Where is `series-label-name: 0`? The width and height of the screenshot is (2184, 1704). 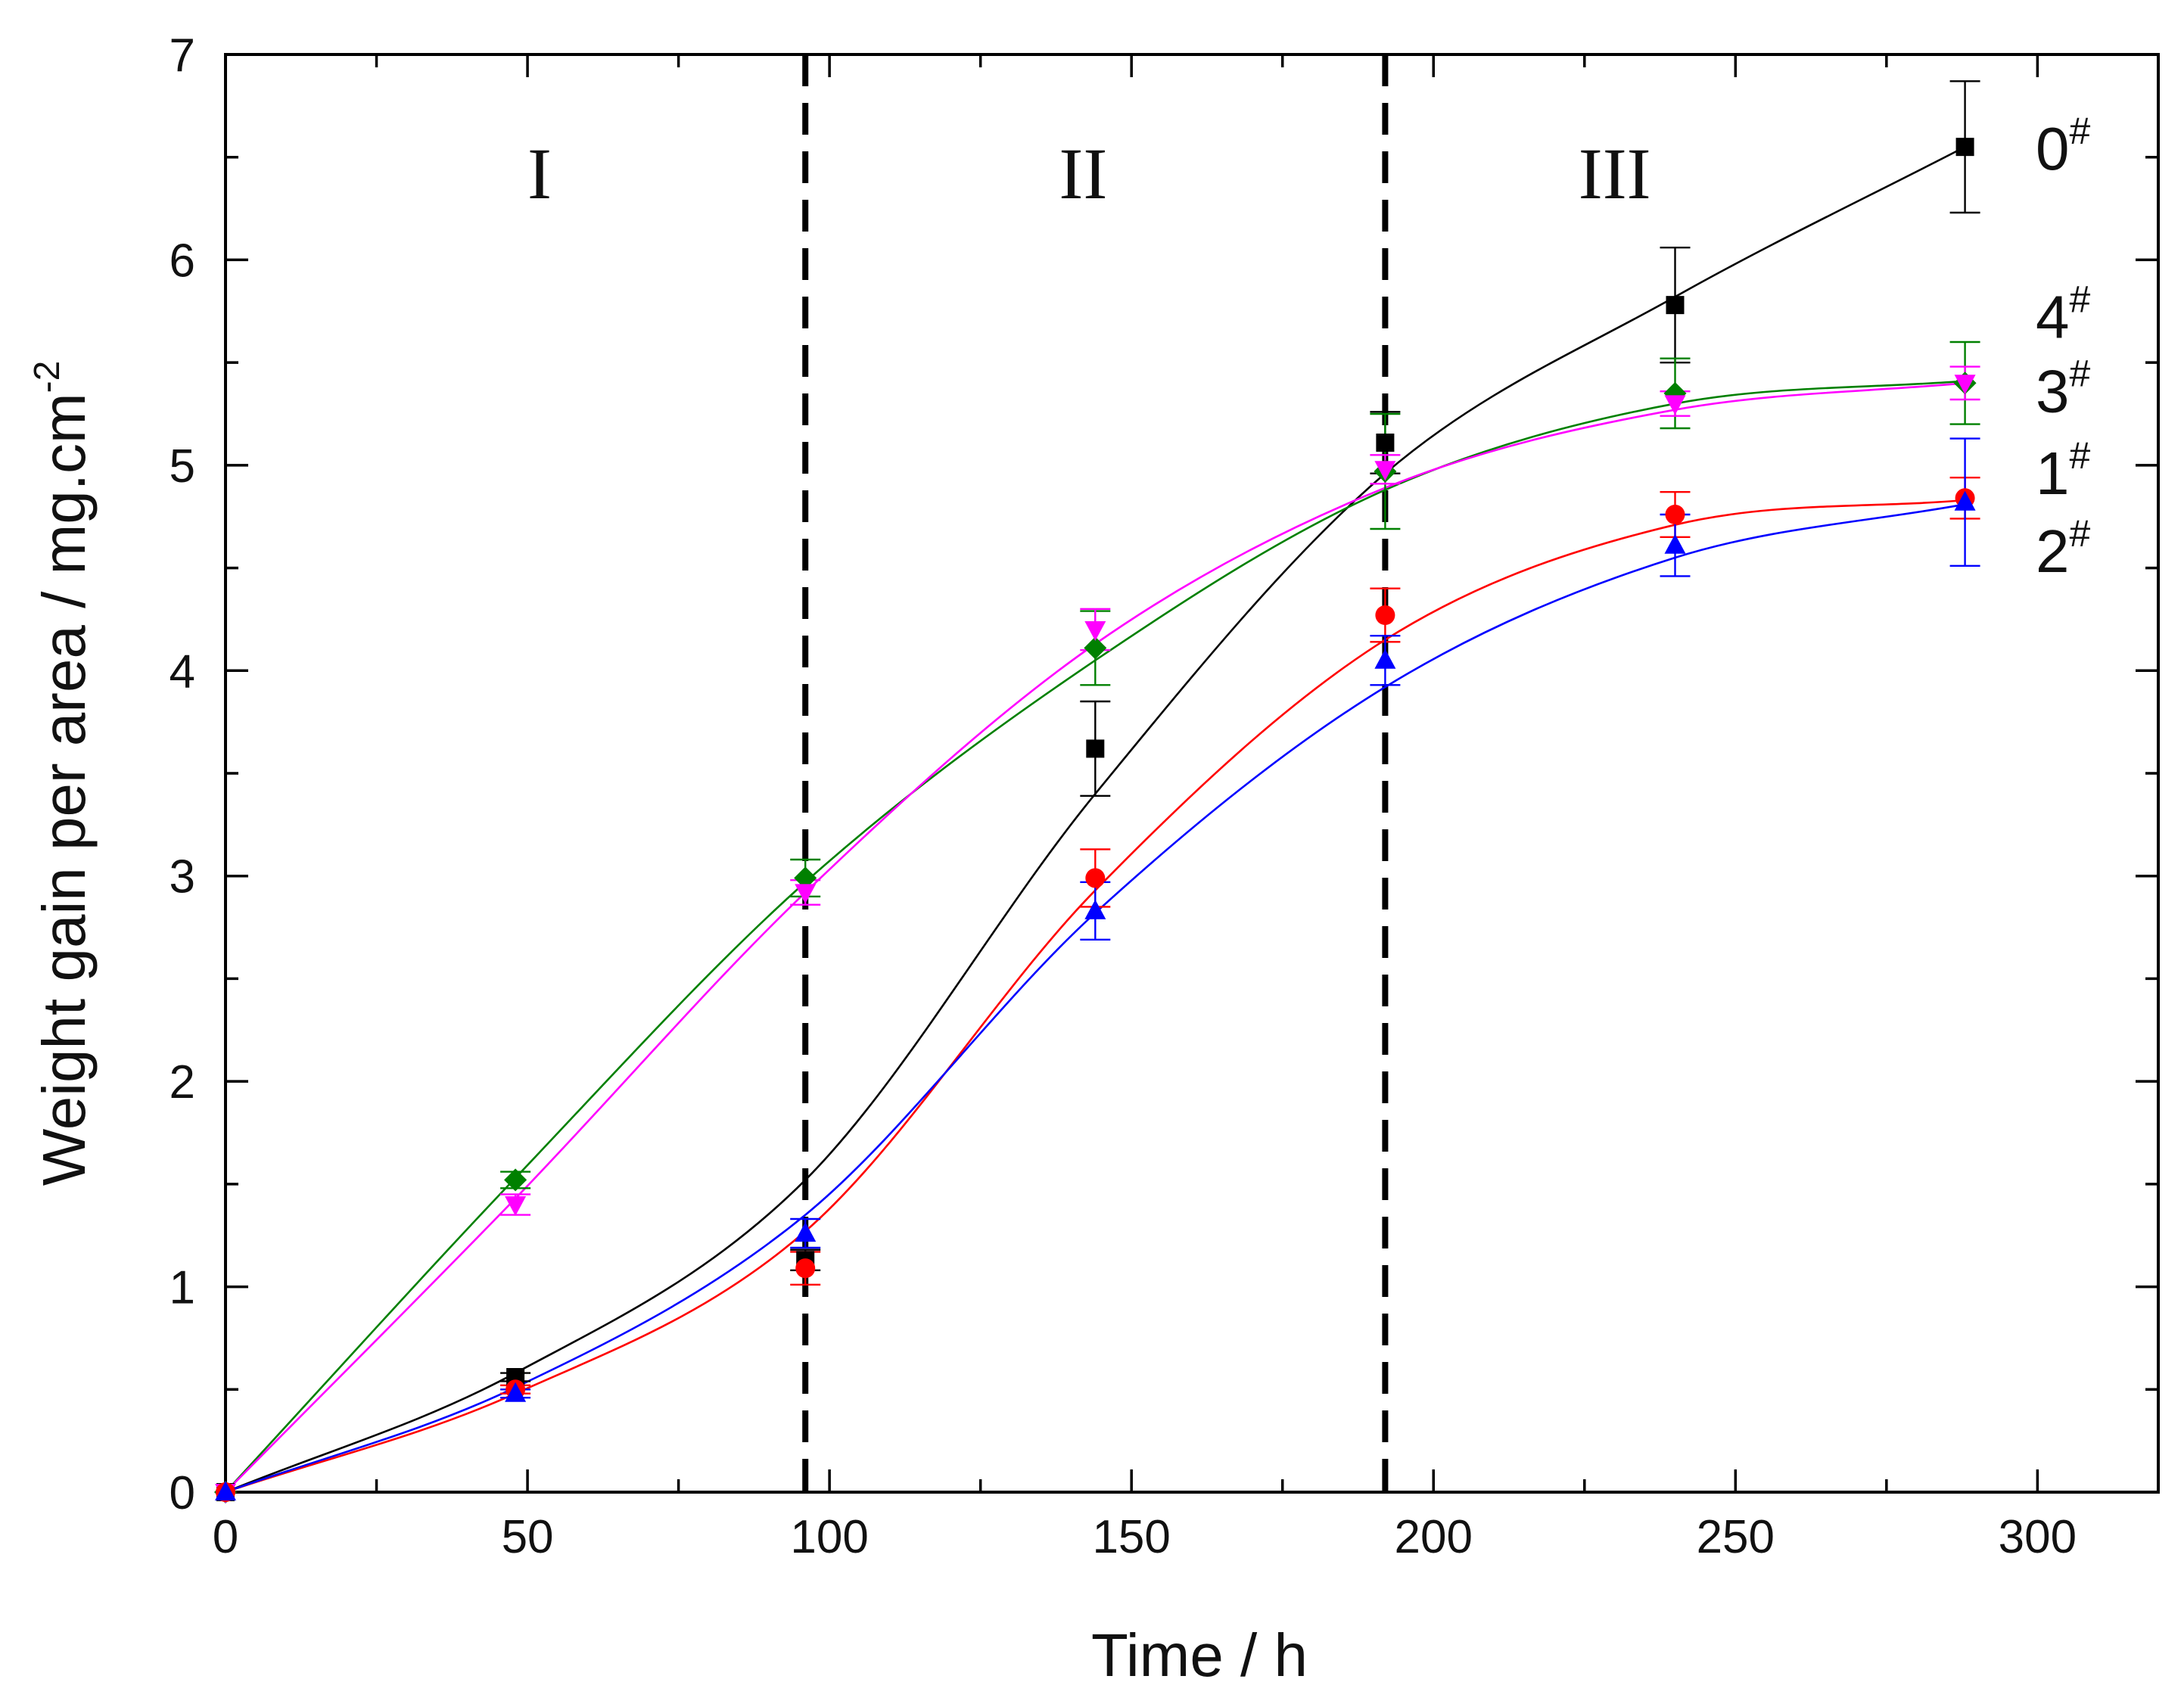
series-label-name: 0 is located at coordinates (2053, 148).